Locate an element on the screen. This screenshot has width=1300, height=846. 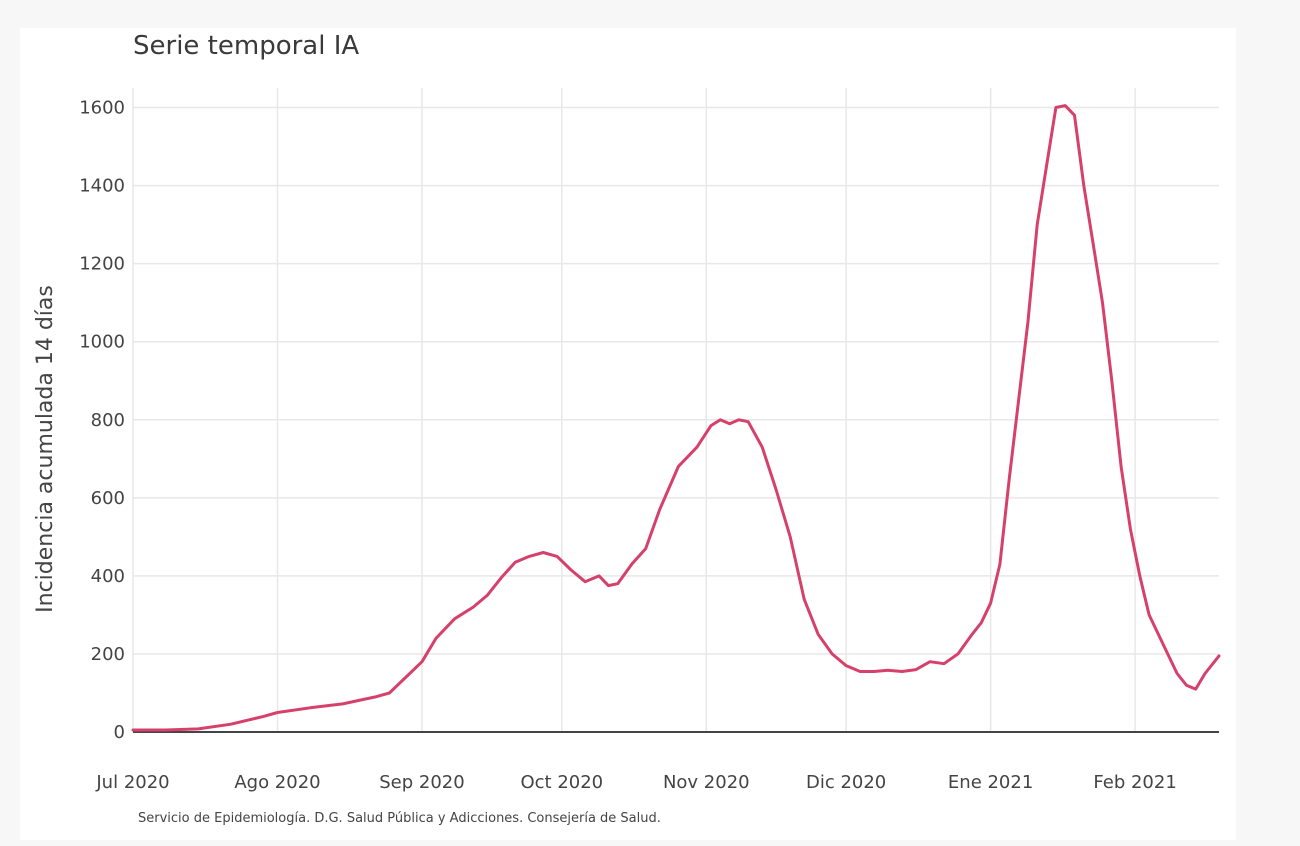
x-tick-label: Nov 2020 is located at coordinates (706, 782).